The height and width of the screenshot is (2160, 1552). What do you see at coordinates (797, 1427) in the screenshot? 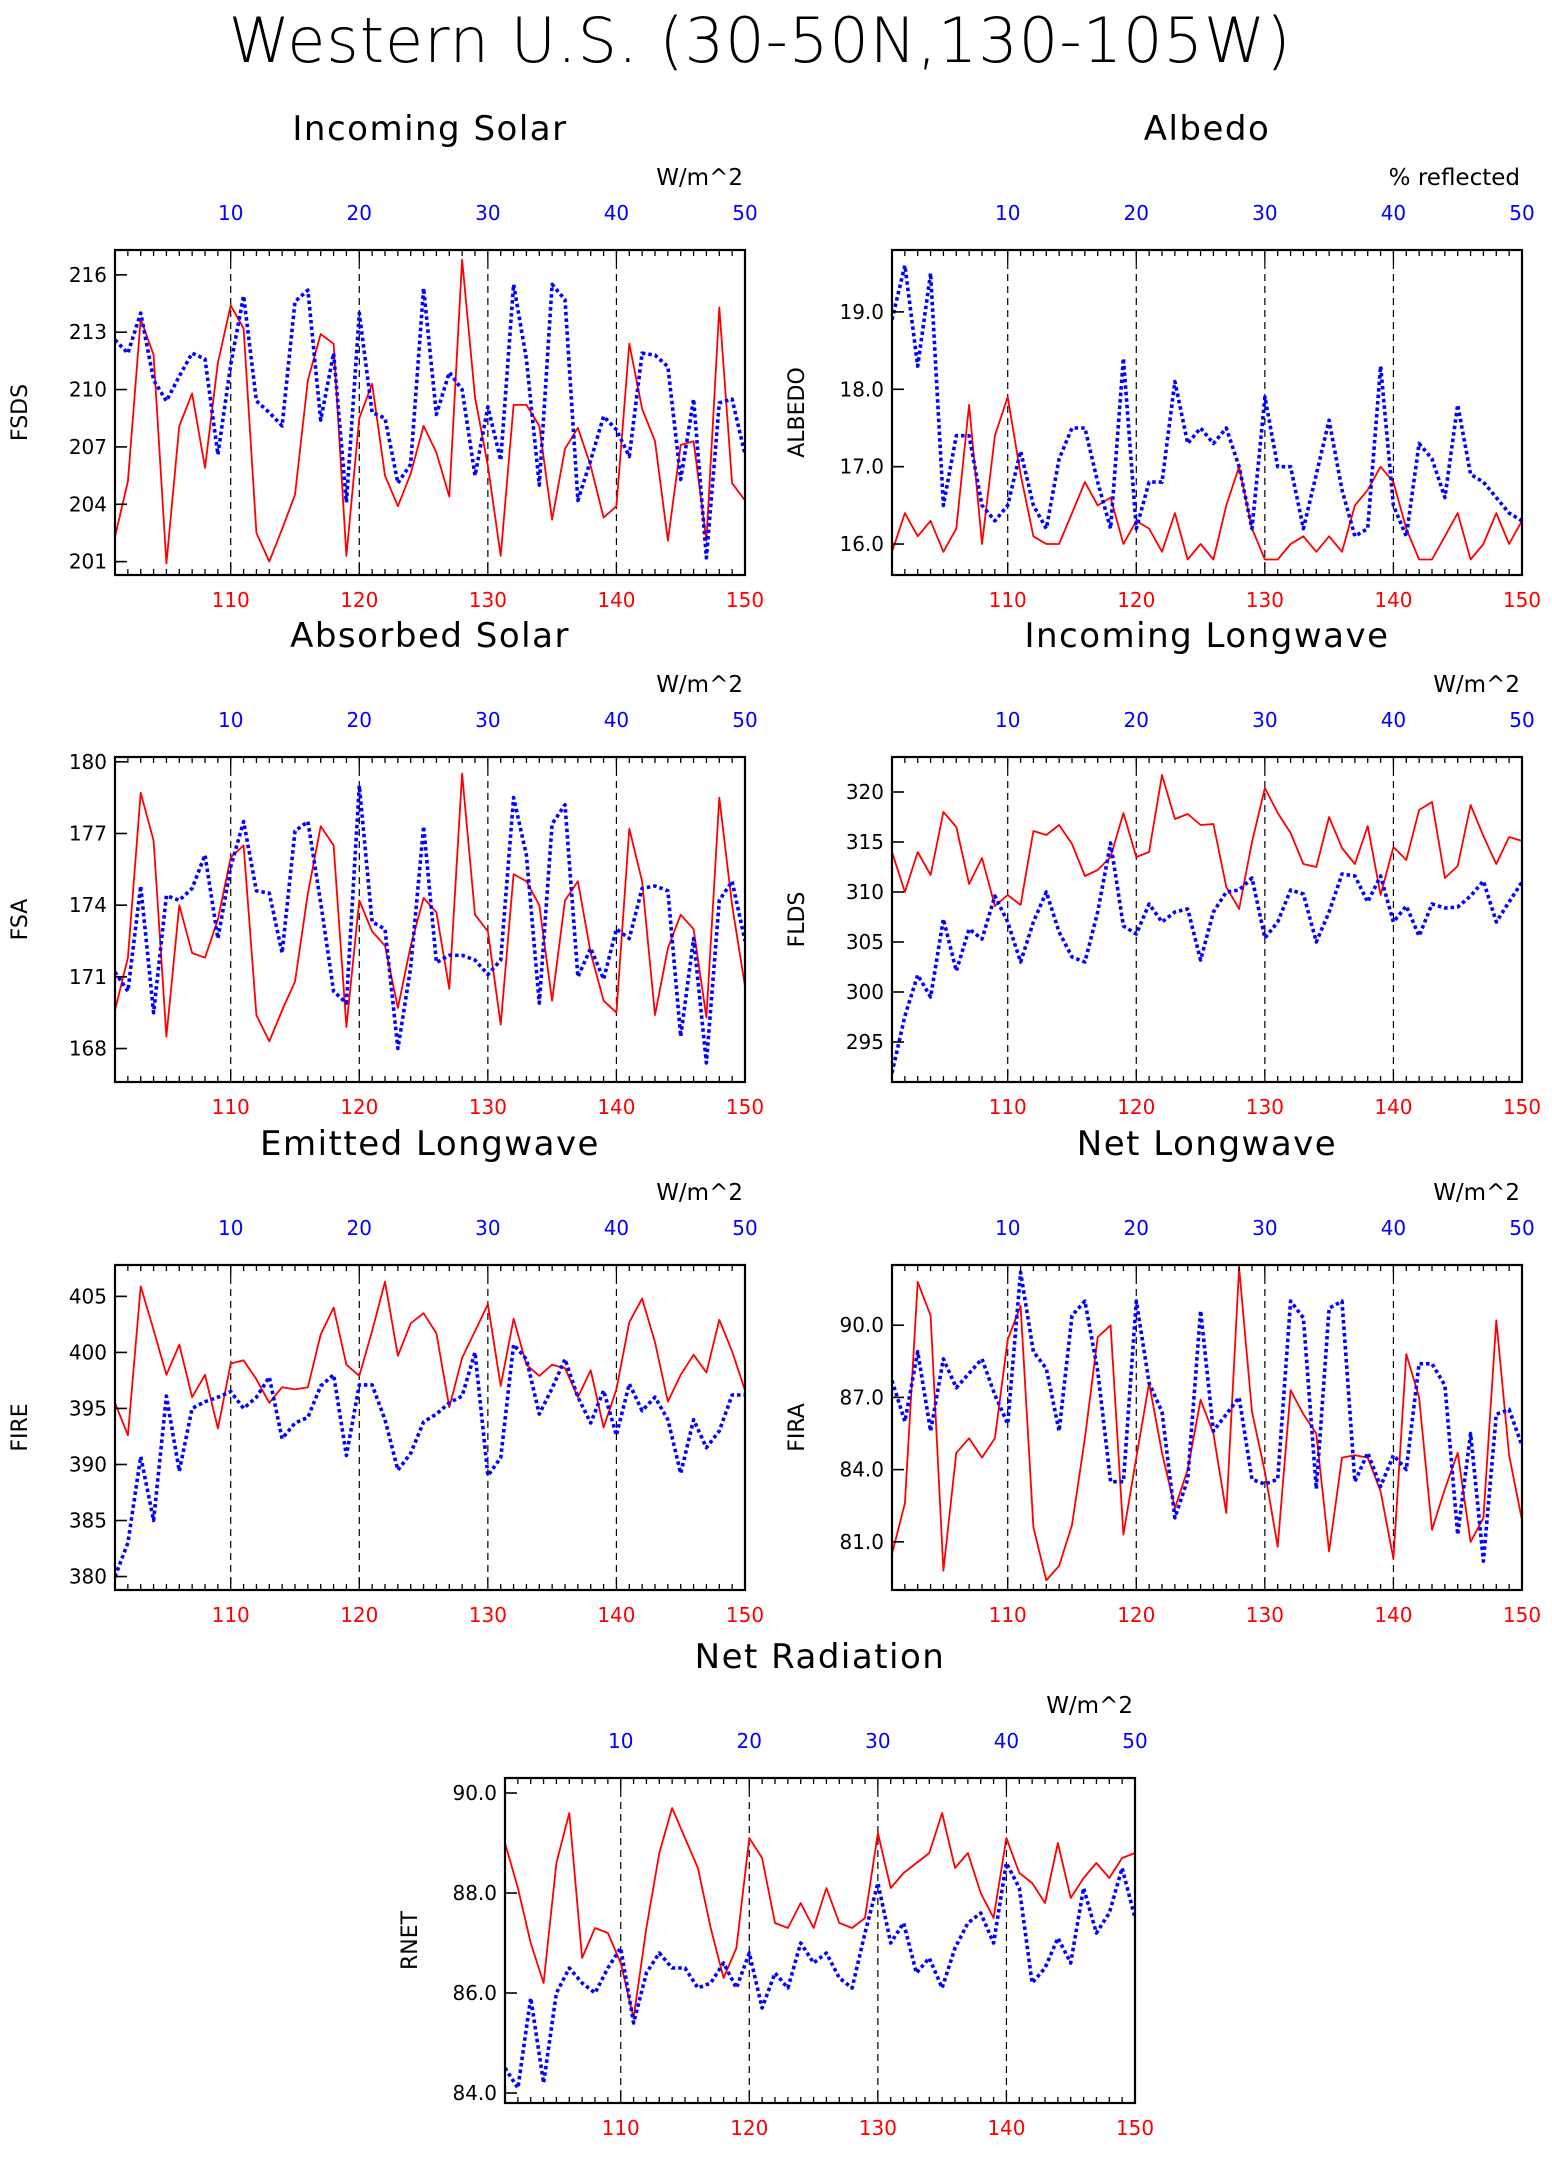
I see `y-axis-label: FIRA` at bounding box center [797, 1427].